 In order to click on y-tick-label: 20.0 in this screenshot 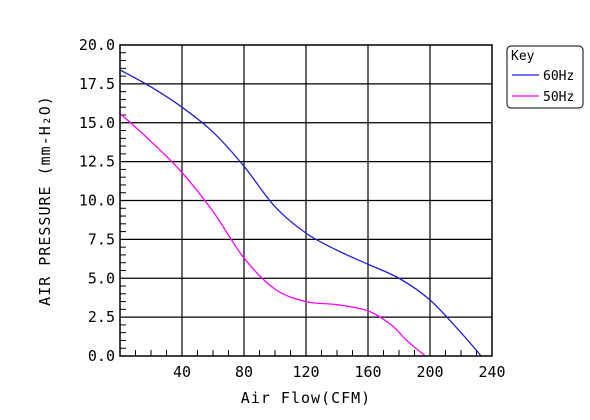, I will do `click(97, 45)`.